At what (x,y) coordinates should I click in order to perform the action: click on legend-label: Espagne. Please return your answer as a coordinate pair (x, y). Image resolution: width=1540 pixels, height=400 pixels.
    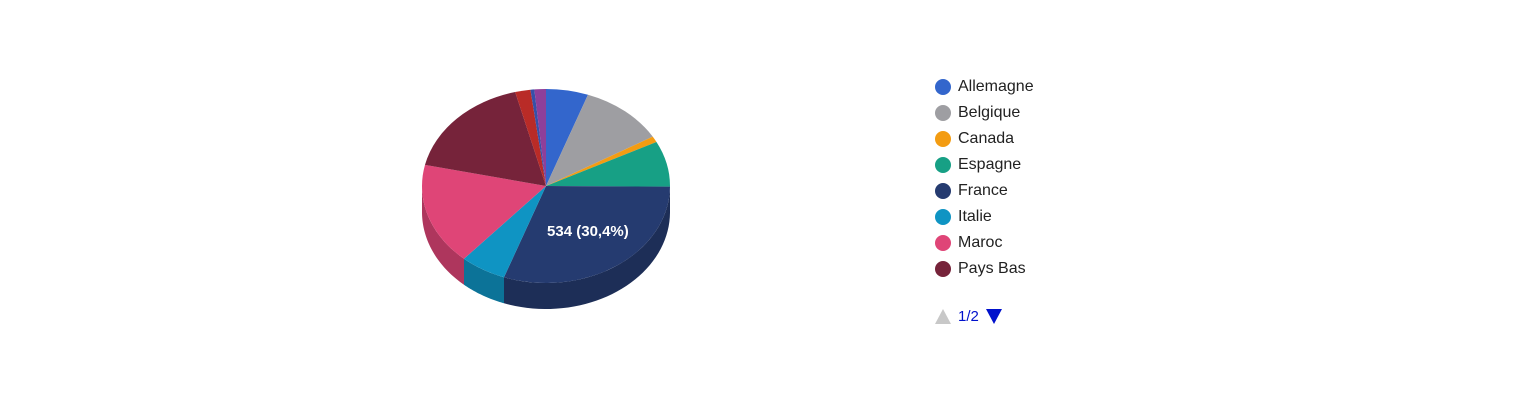
    Looking at the image, I should click on (990, 164).